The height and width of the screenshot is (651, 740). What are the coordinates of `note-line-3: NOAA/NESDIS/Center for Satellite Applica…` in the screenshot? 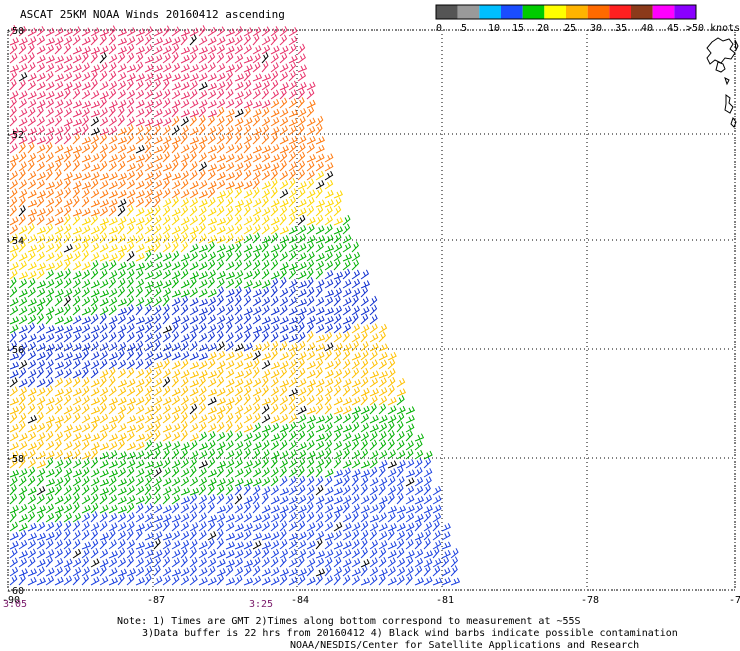 It's located at (465, 645).